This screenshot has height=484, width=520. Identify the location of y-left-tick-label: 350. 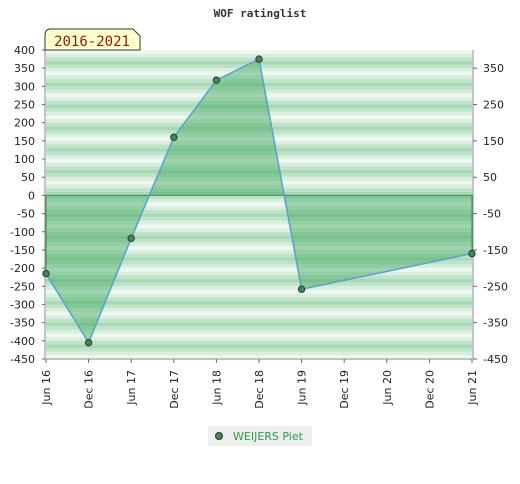
(24, 68).